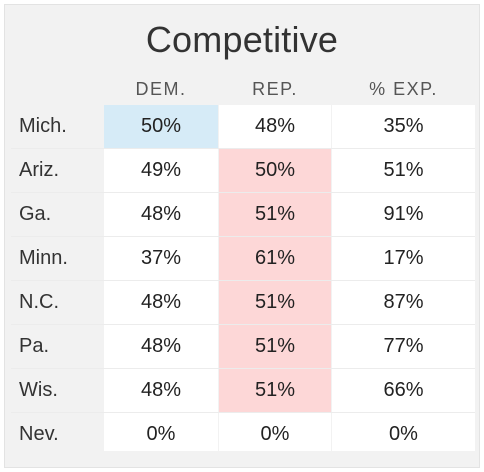  I want to click on table-row: Pa. 48% 51% 77%, so click(243, 347).